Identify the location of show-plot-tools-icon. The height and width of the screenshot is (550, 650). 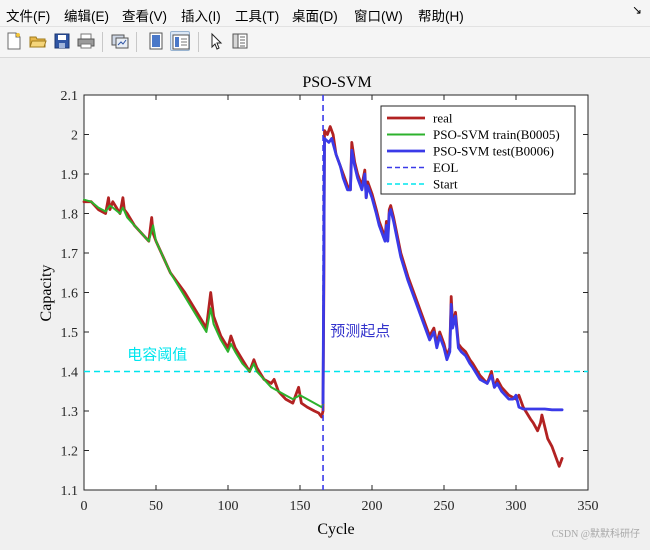
(180, 41).